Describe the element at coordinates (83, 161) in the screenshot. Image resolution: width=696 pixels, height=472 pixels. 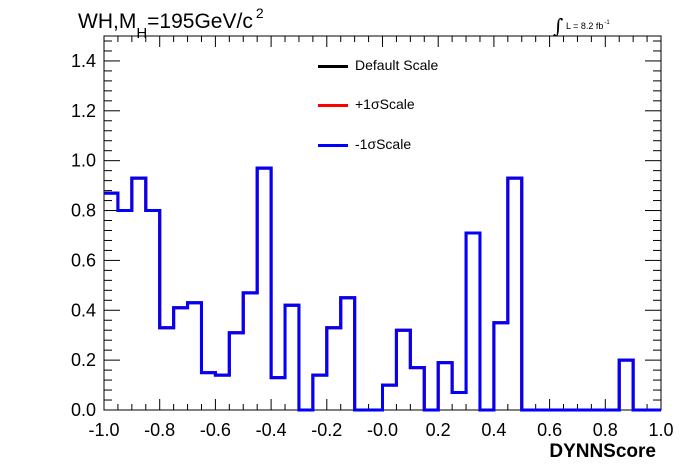
I see `y-tick-label: 1.0` at that location.